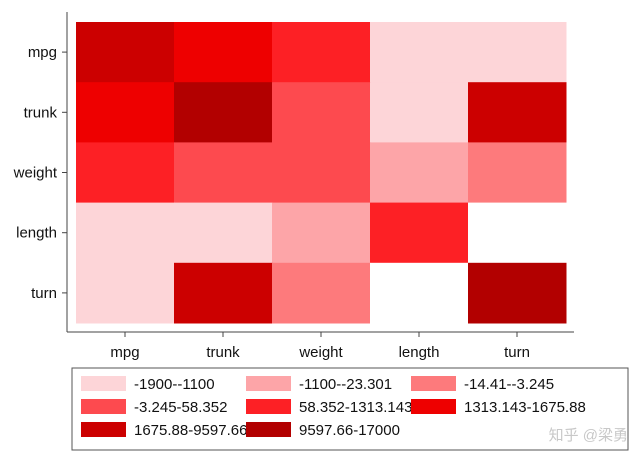 The image size is (640, 461). I want to click on heatmap-cell-weight-weight, so click(321, 173).